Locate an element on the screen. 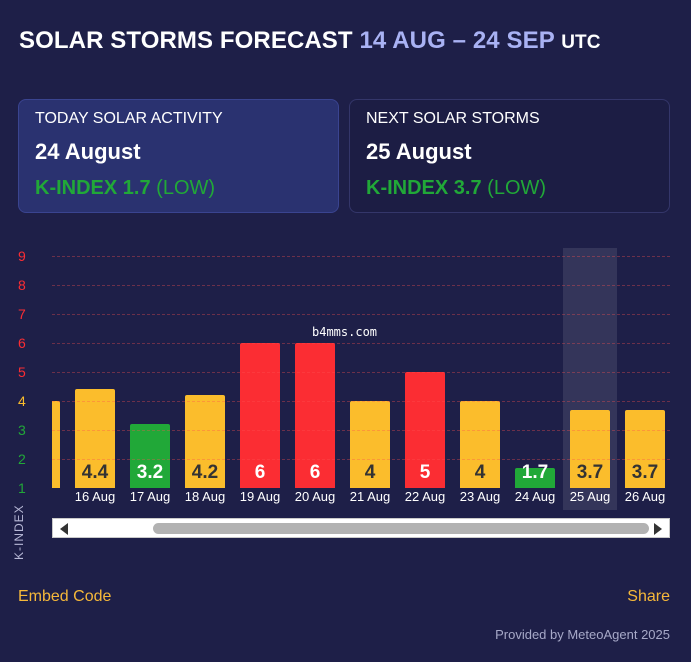  next-kindex-level: (LOW) is located at coordinates (517, 188).